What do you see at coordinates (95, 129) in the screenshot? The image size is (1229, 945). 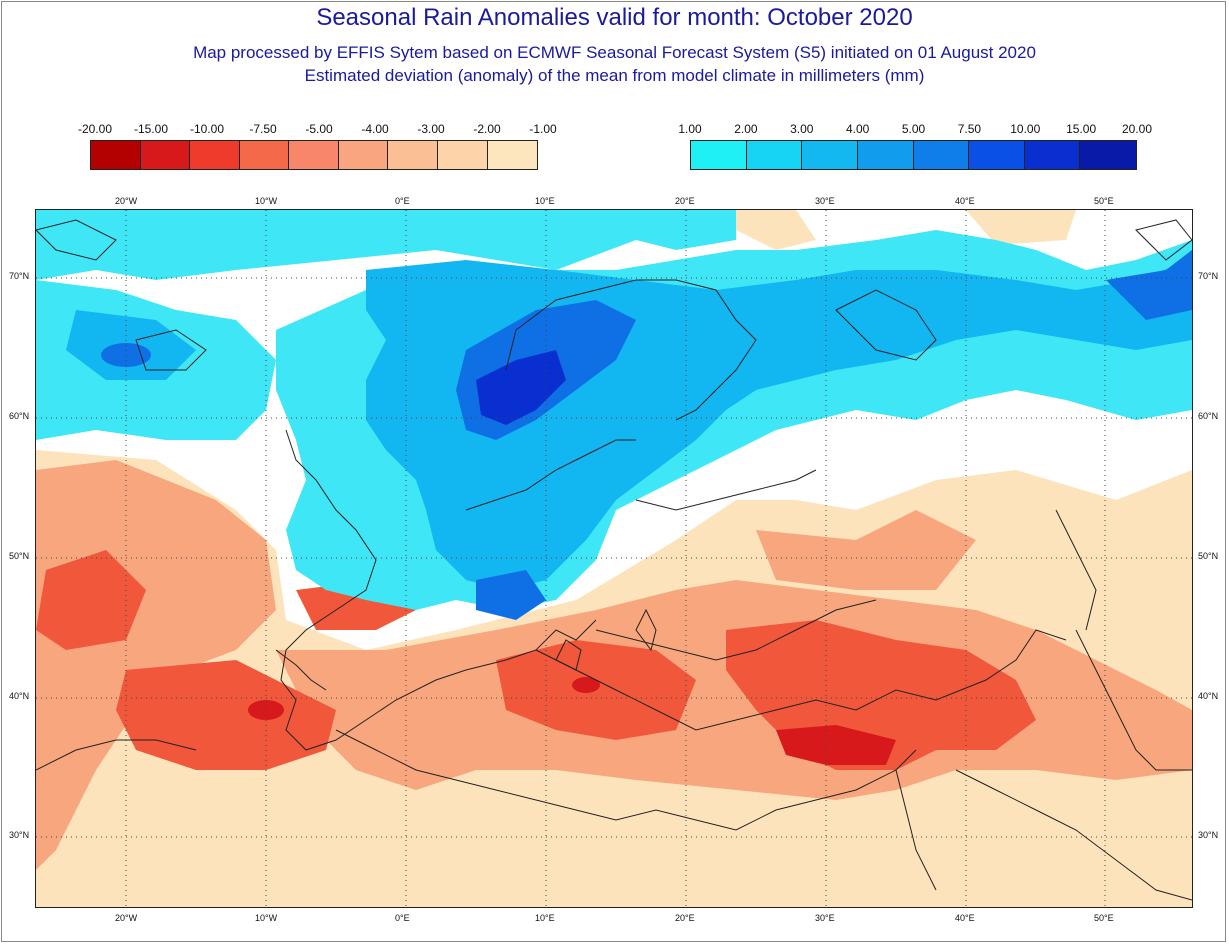 I see `colorbar-label: -20.00` at bounding box center [95, 129].